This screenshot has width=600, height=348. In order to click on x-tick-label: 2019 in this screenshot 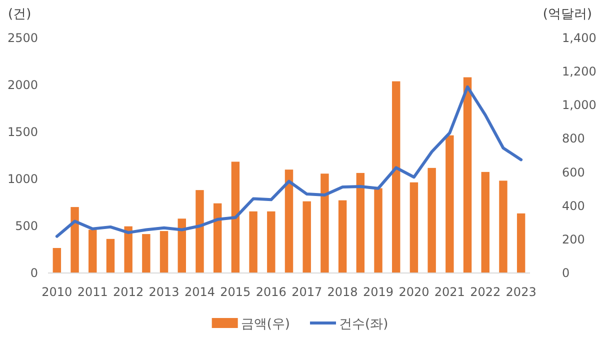, I will do `click(378, 292)`.